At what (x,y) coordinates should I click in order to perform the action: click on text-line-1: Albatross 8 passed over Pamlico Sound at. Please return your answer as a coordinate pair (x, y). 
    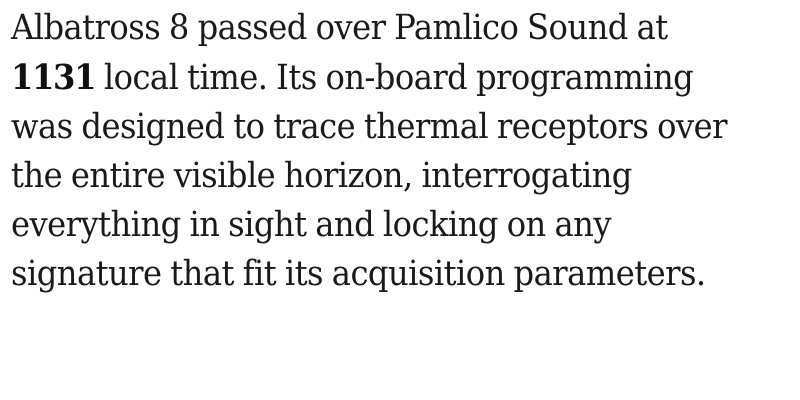
    Looking at the image, I should click on (339, 28).